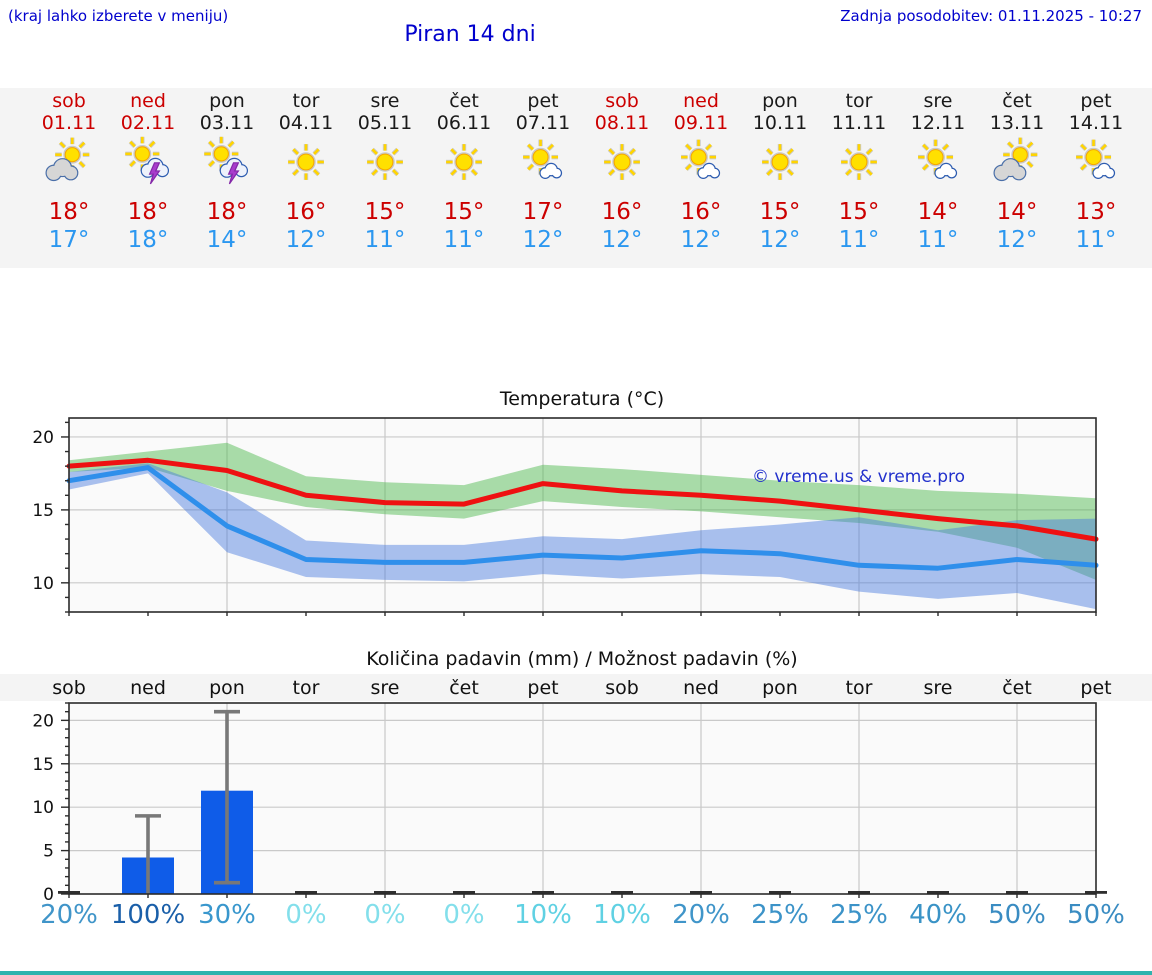  Describe the element at coordinates (43, 808) in the screenshot. I see `svg-text: 10` at that location.